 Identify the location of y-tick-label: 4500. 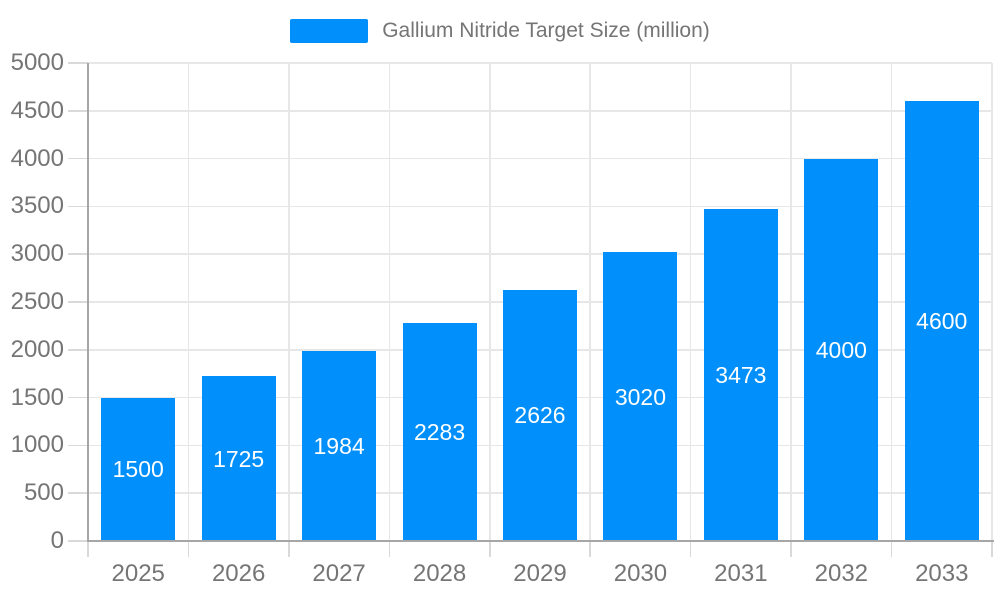
(37, 110).